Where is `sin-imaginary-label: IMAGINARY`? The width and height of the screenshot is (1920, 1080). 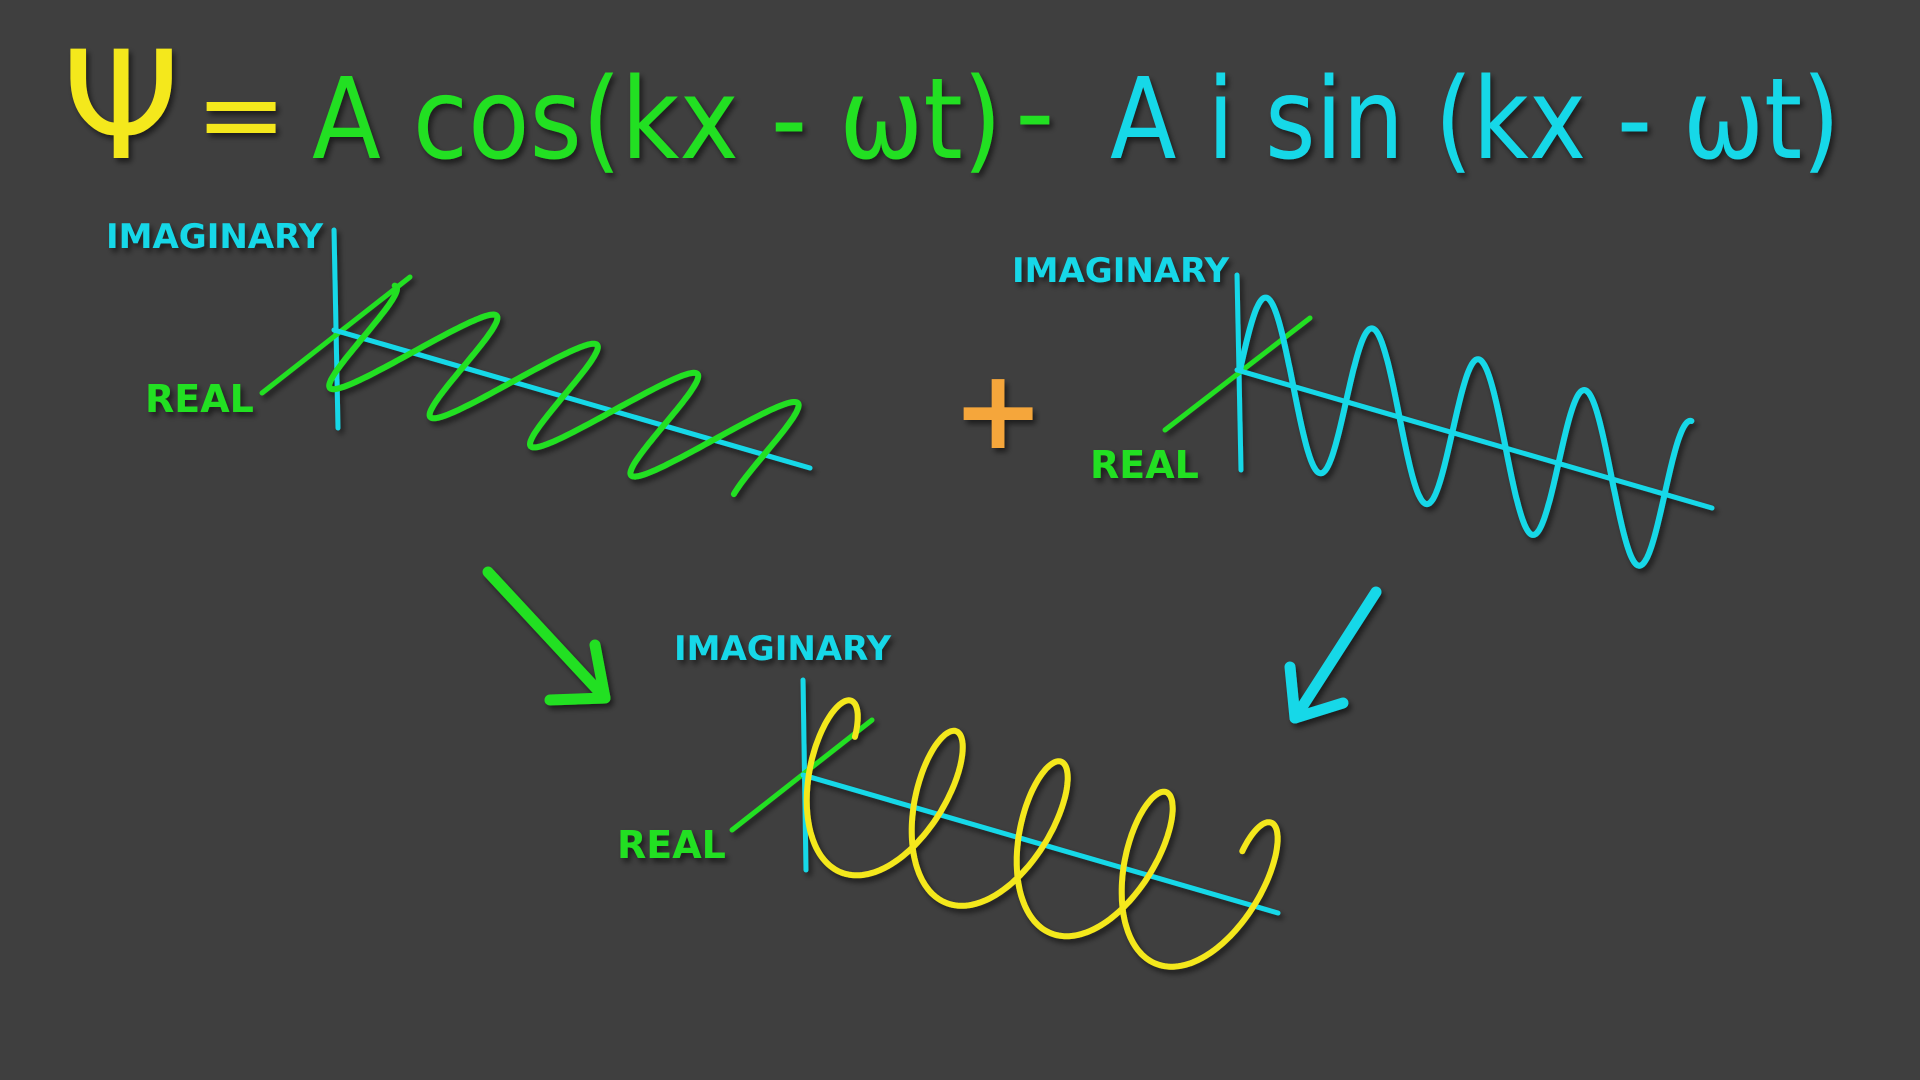 sin-imaginary-label: IMAGINARY is located at coordinates (1120, 271).